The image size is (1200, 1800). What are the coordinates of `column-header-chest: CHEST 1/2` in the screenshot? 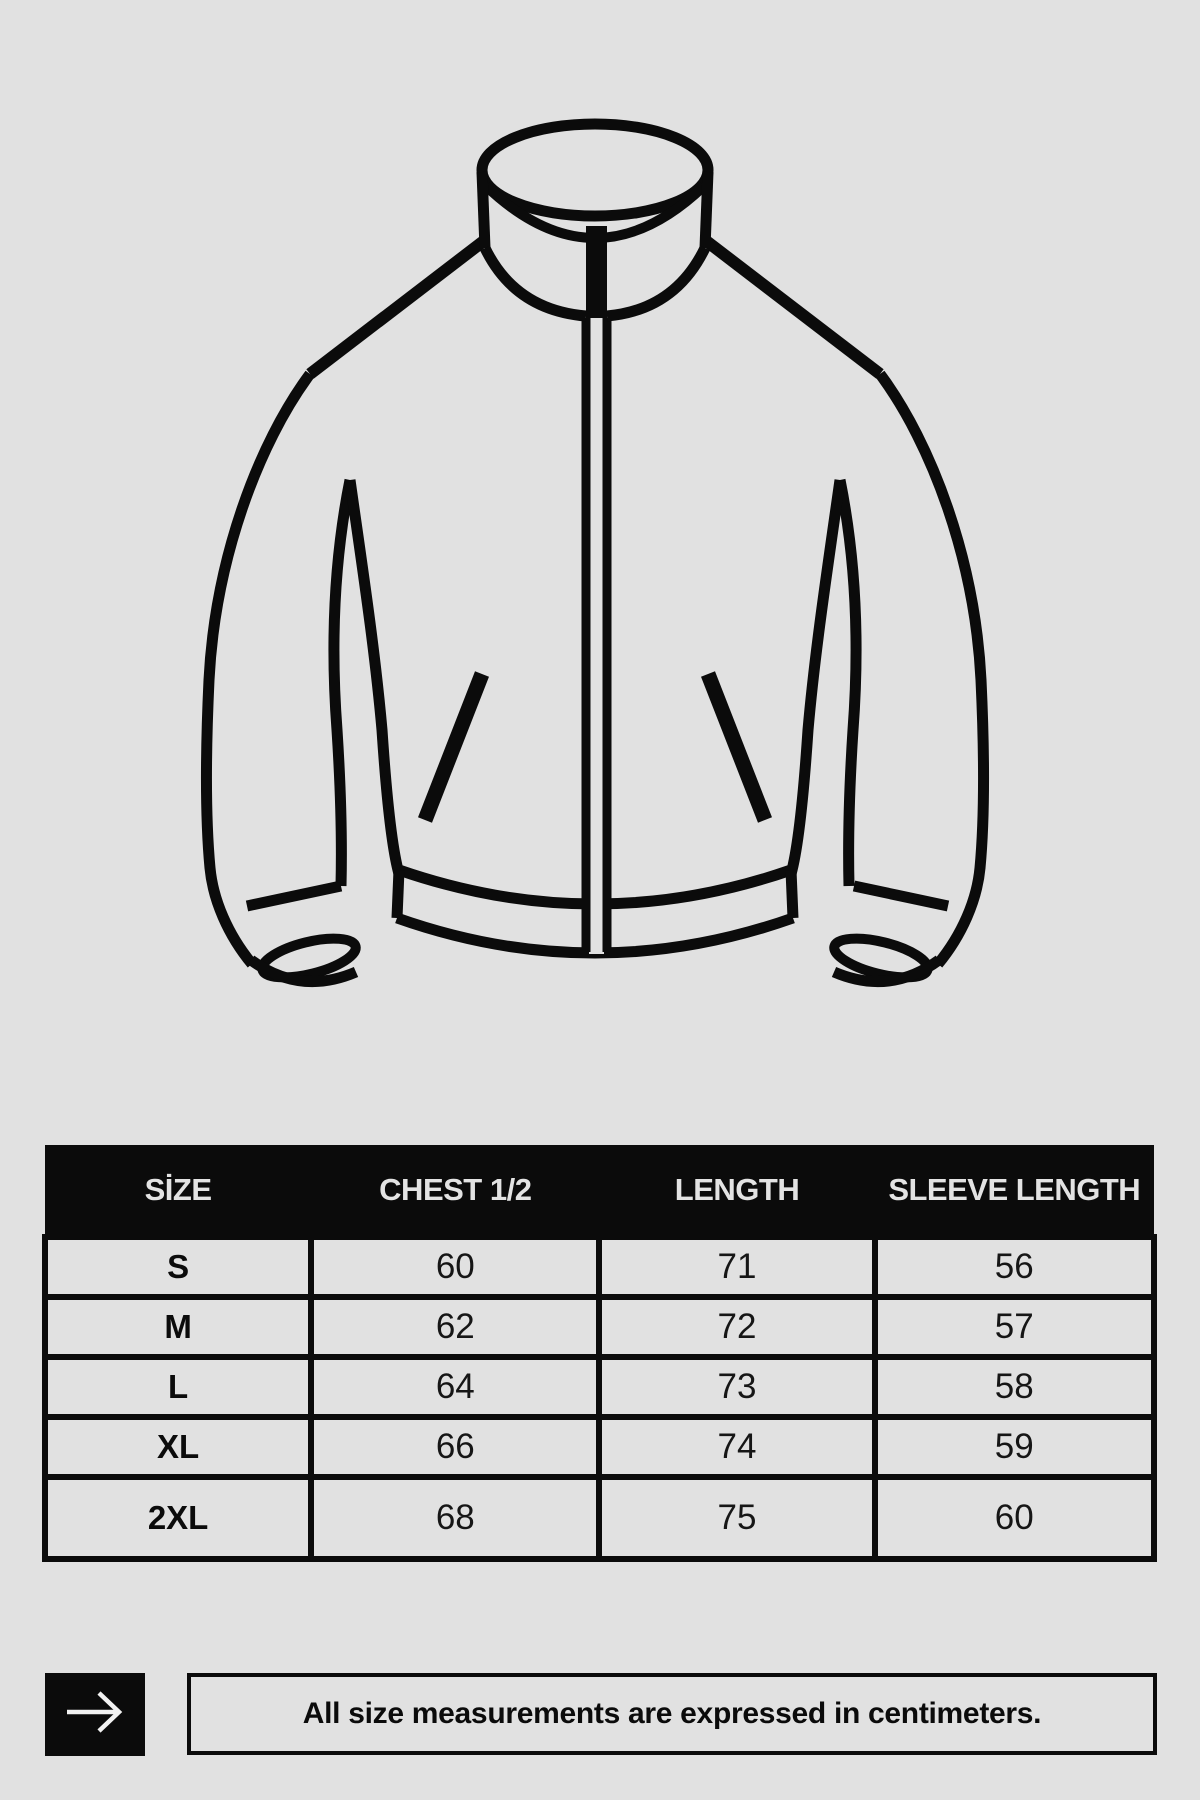 It's located at (455, 1191).